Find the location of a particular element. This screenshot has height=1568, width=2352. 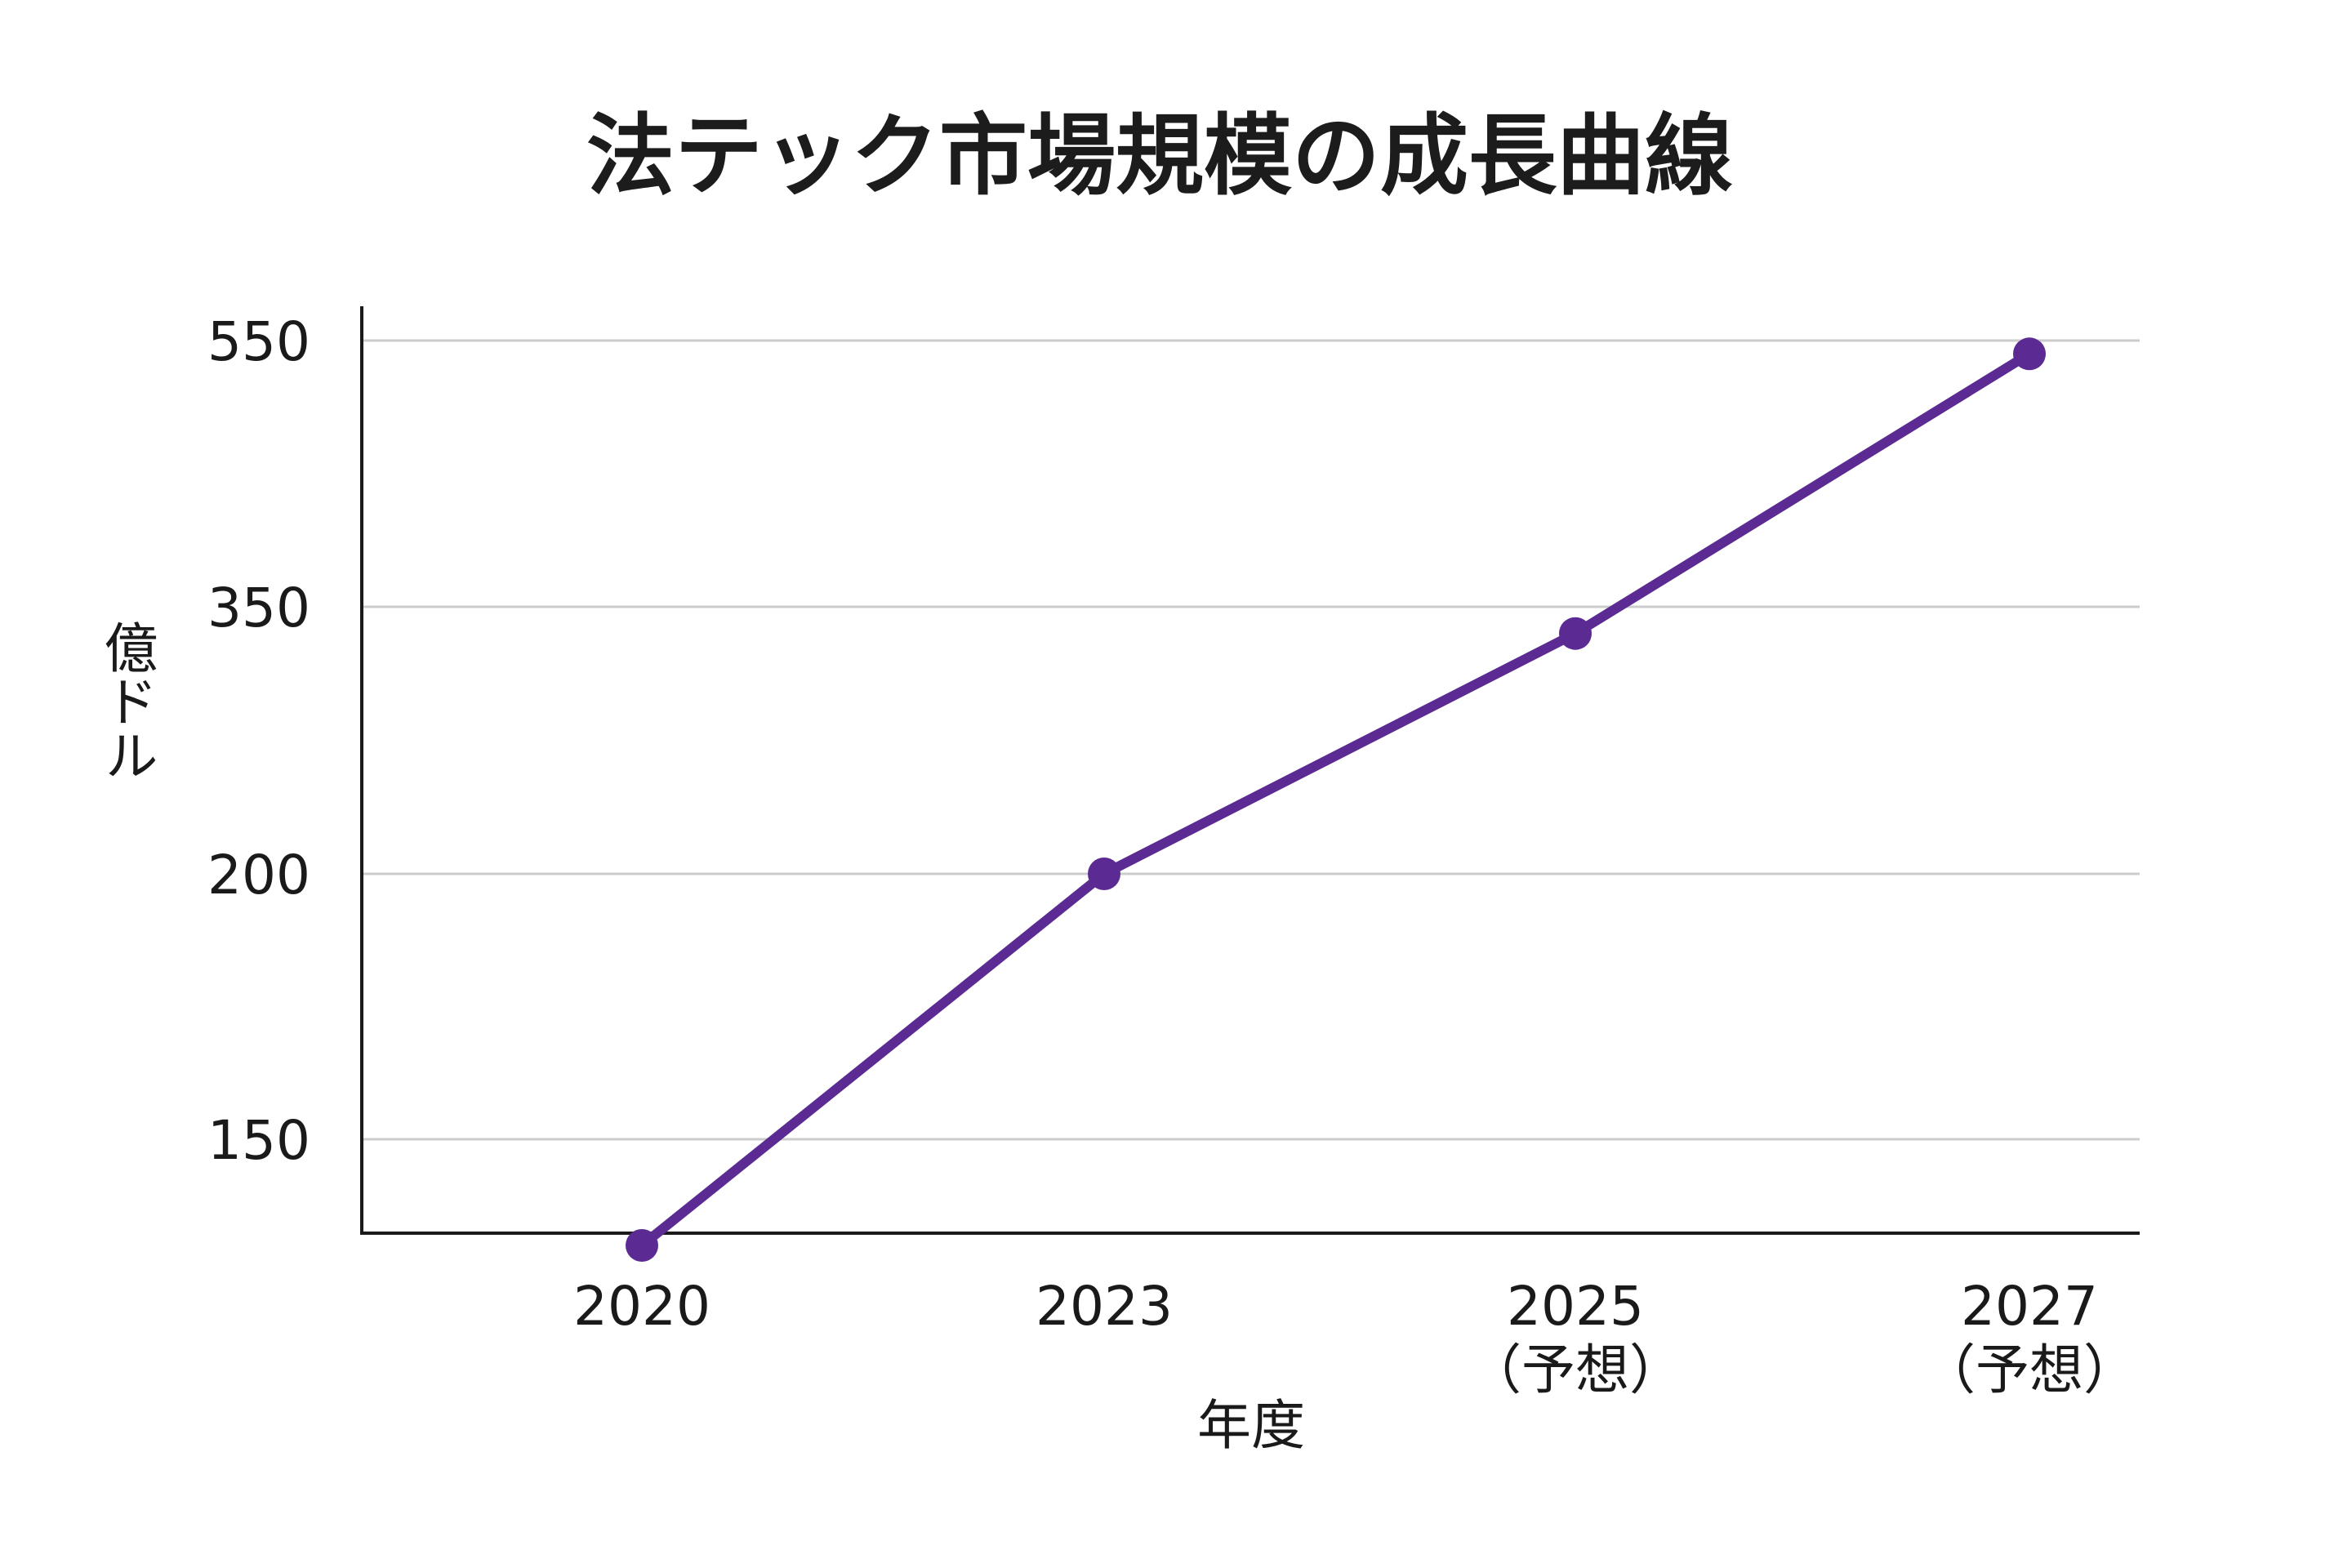

chart-title: 法テック市場規模の成長曲線 is located at coordinates (1159, 156).